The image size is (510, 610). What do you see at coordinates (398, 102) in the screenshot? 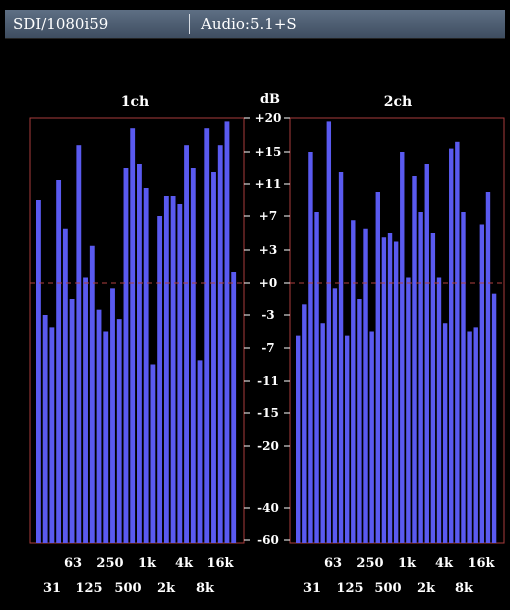
I see `channel-title: 2ch` at bounding box center [398, 102].